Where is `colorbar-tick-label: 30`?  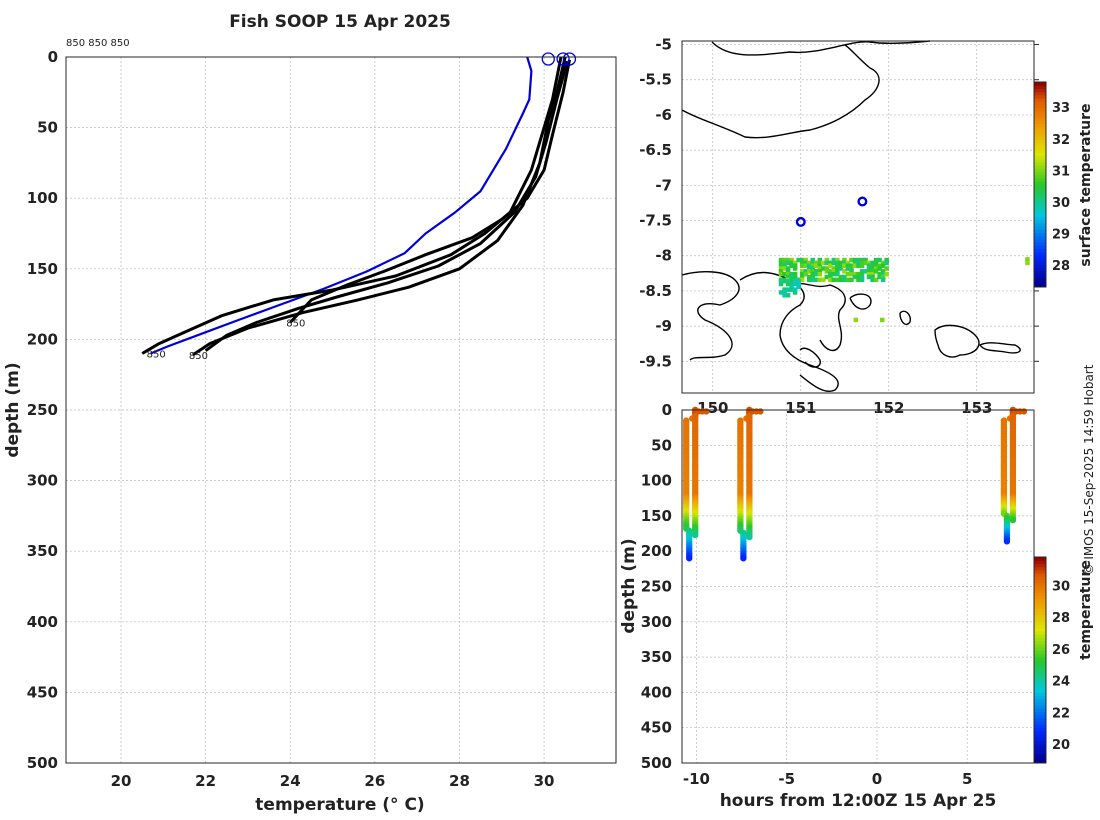
colorbar-tick-label: 30 is located at coordinates (1061, 587).